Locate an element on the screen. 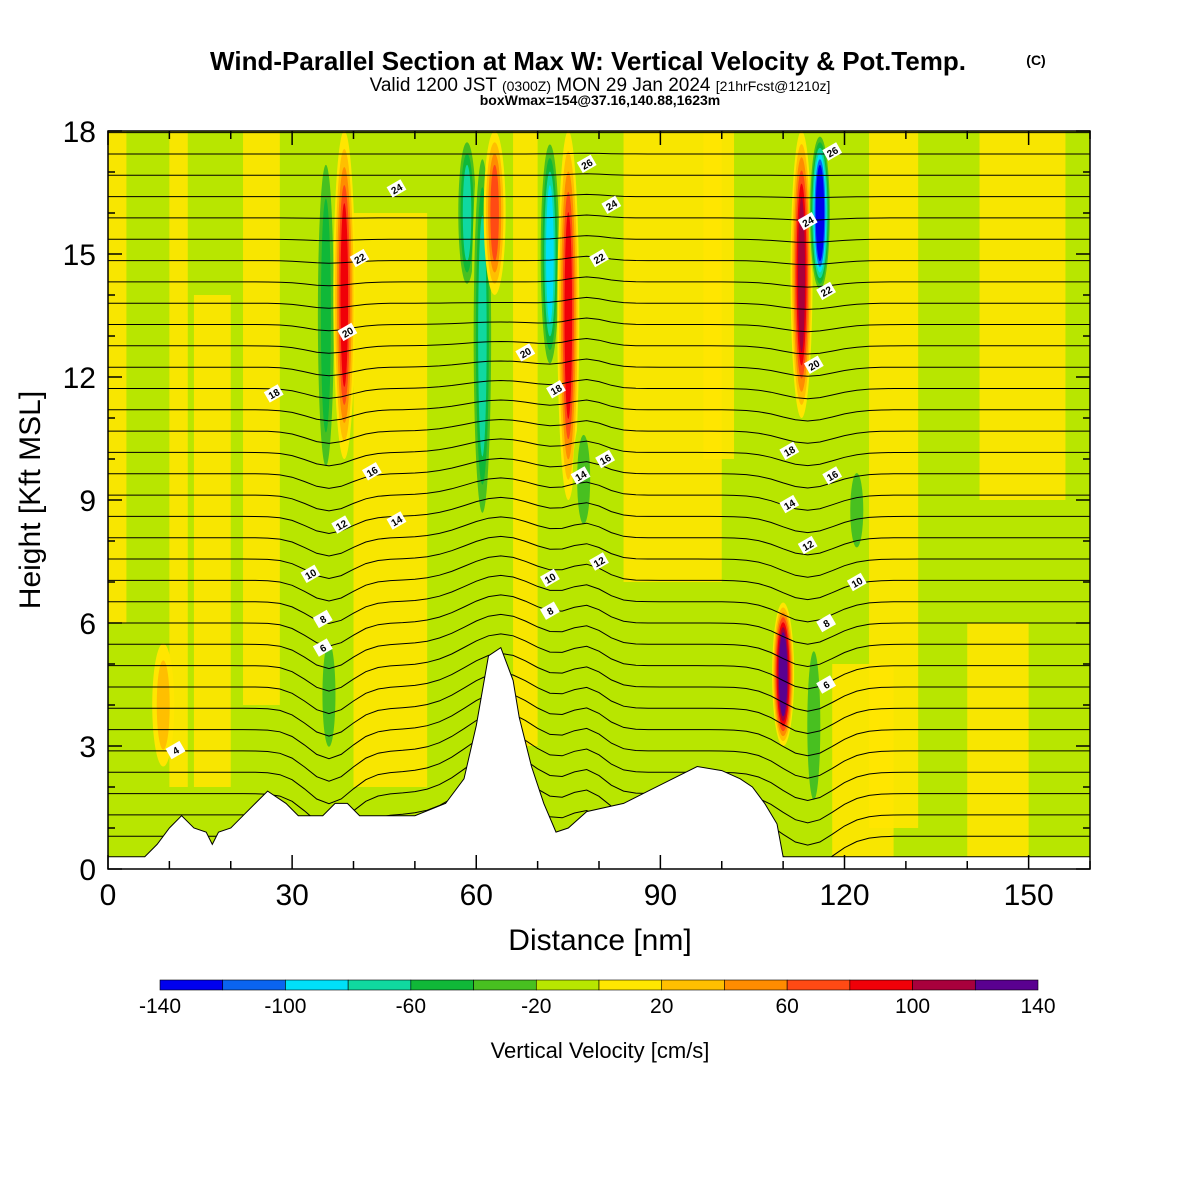 This screenshot has height=1200, width=1200. x-tick-label: 0 is located at coordinates (108, 895).